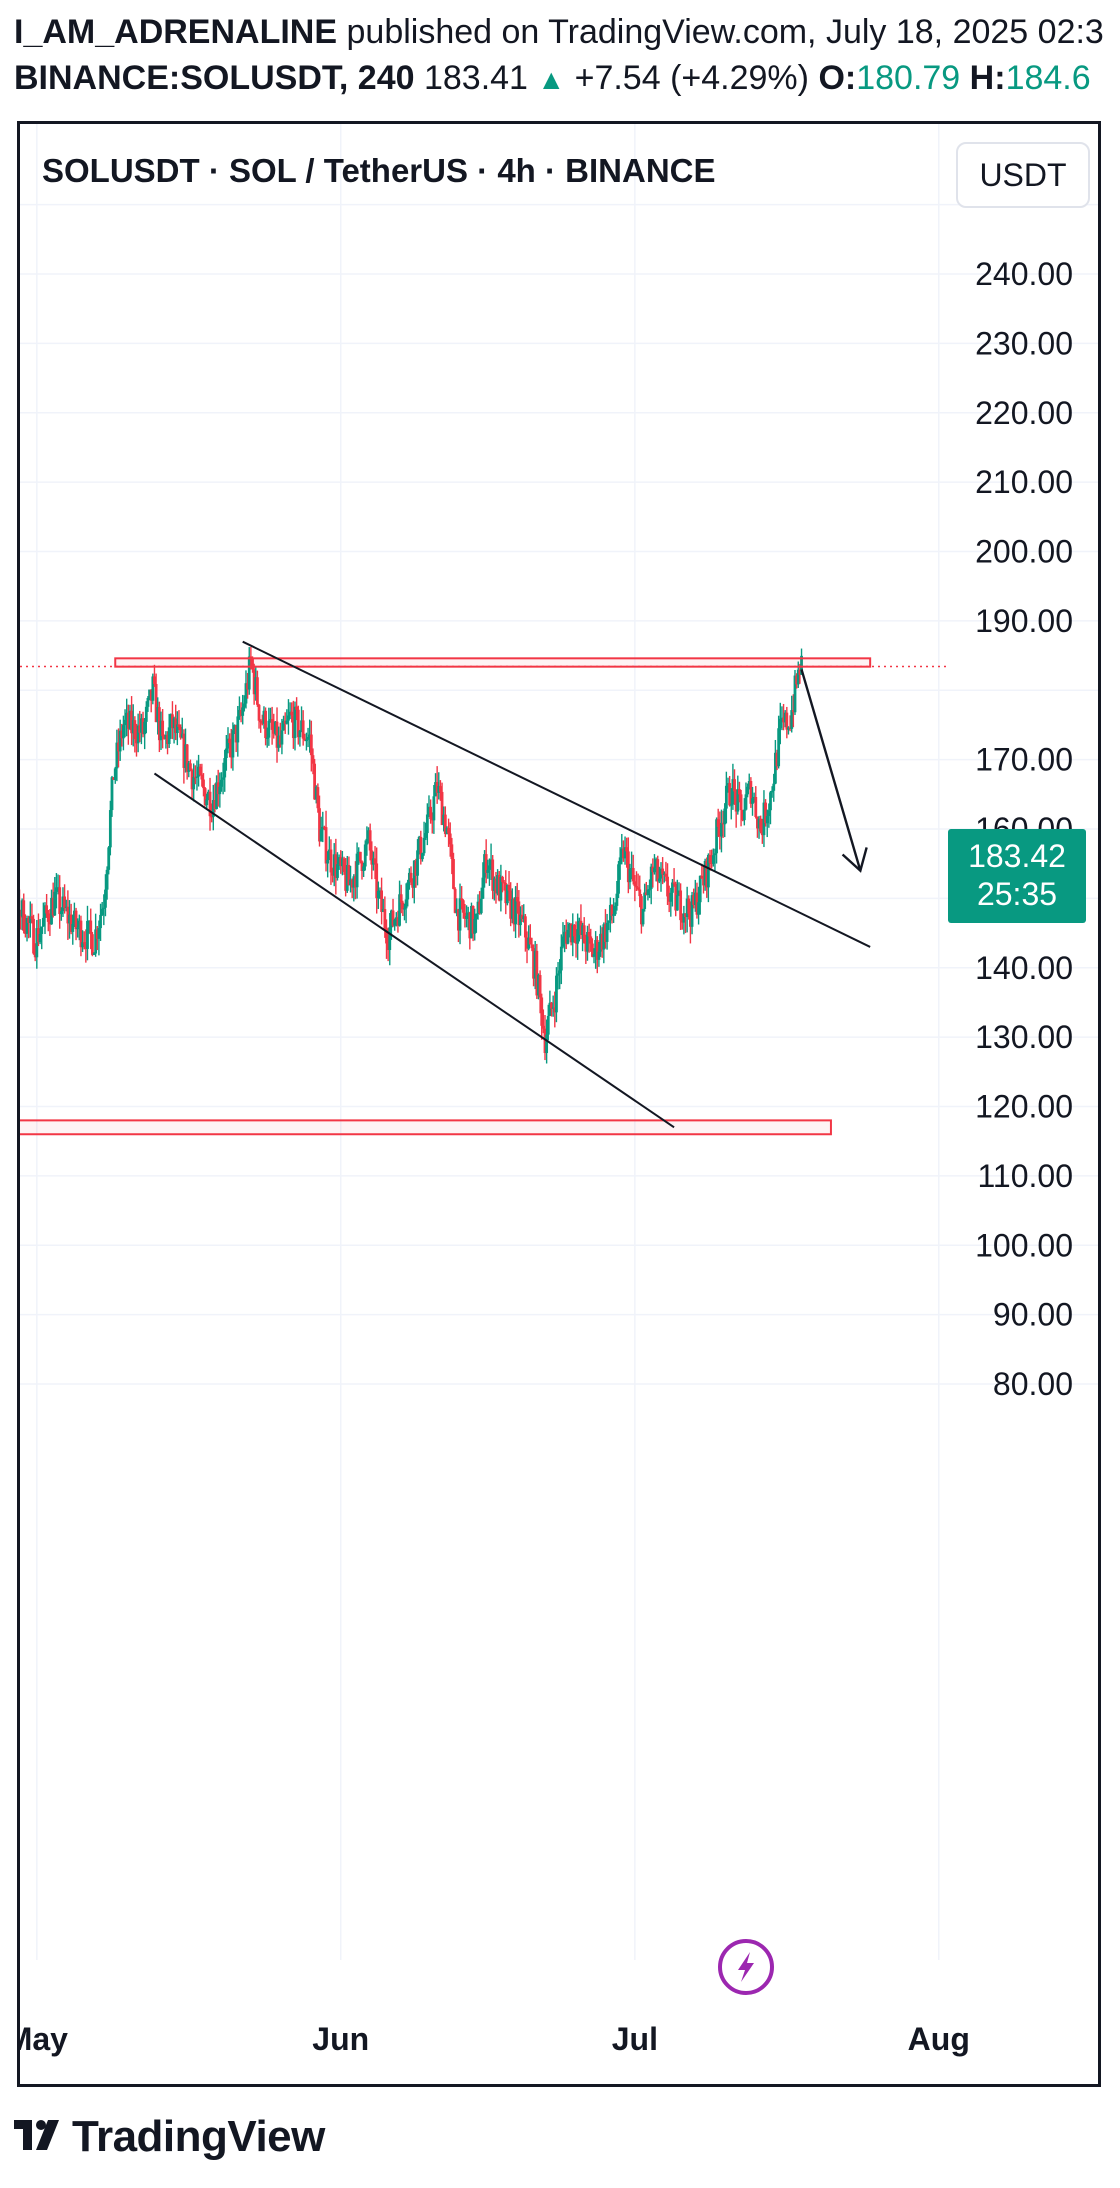 The height and width of the screenshot is (2188, 1120). I want to click on open-label: O:, so click(837, 78).